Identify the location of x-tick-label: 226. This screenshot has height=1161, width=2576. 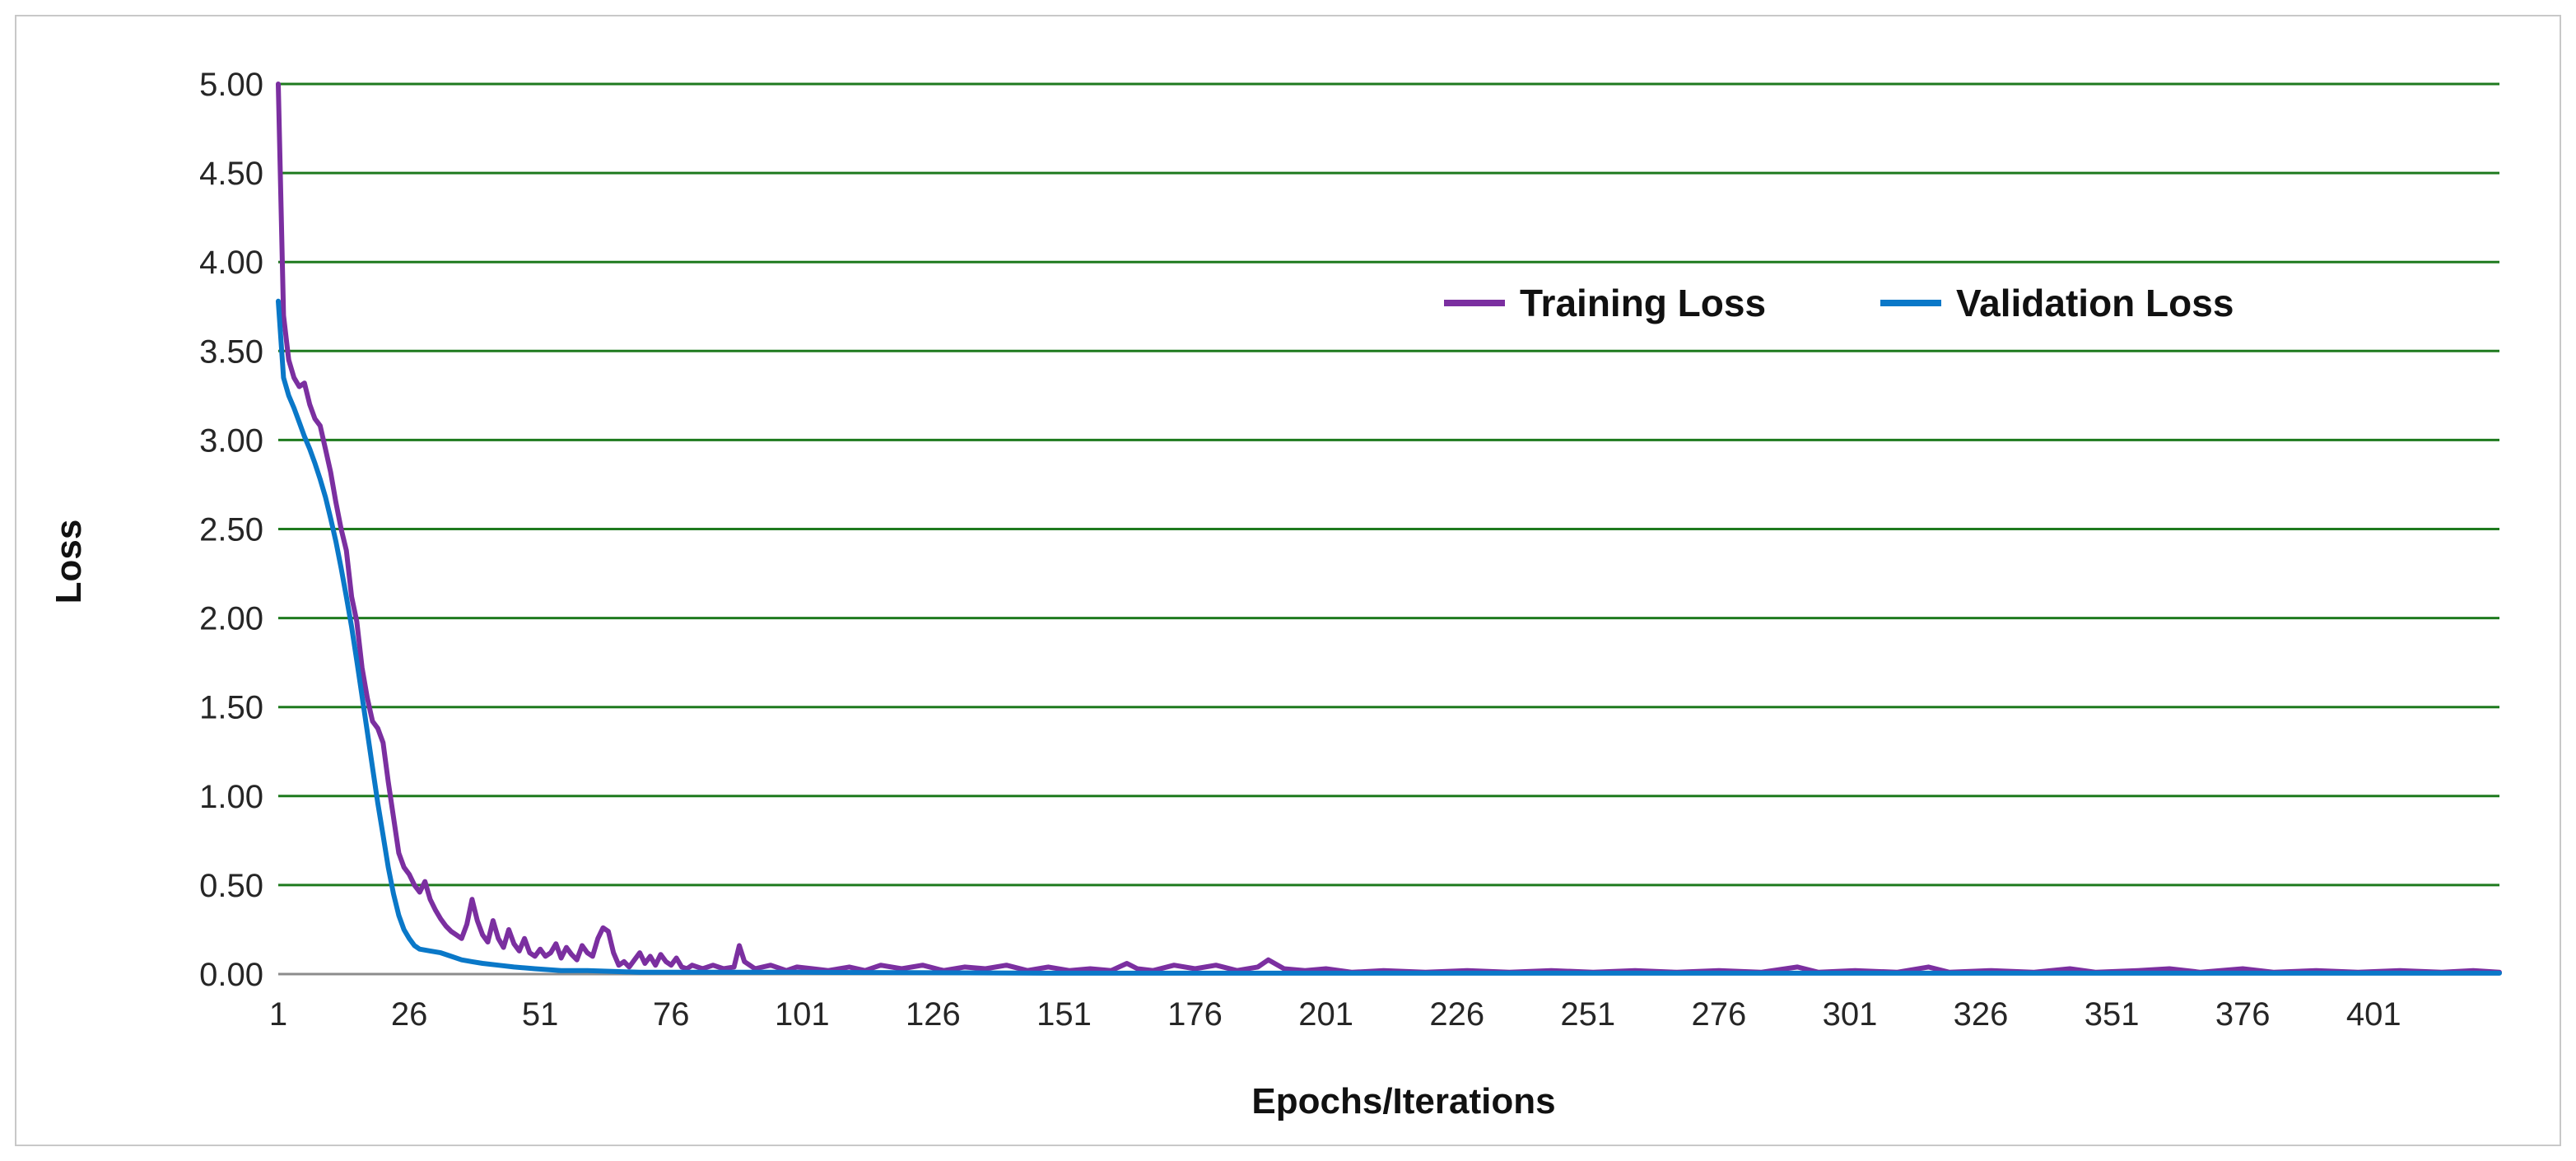
(1456, 1014).